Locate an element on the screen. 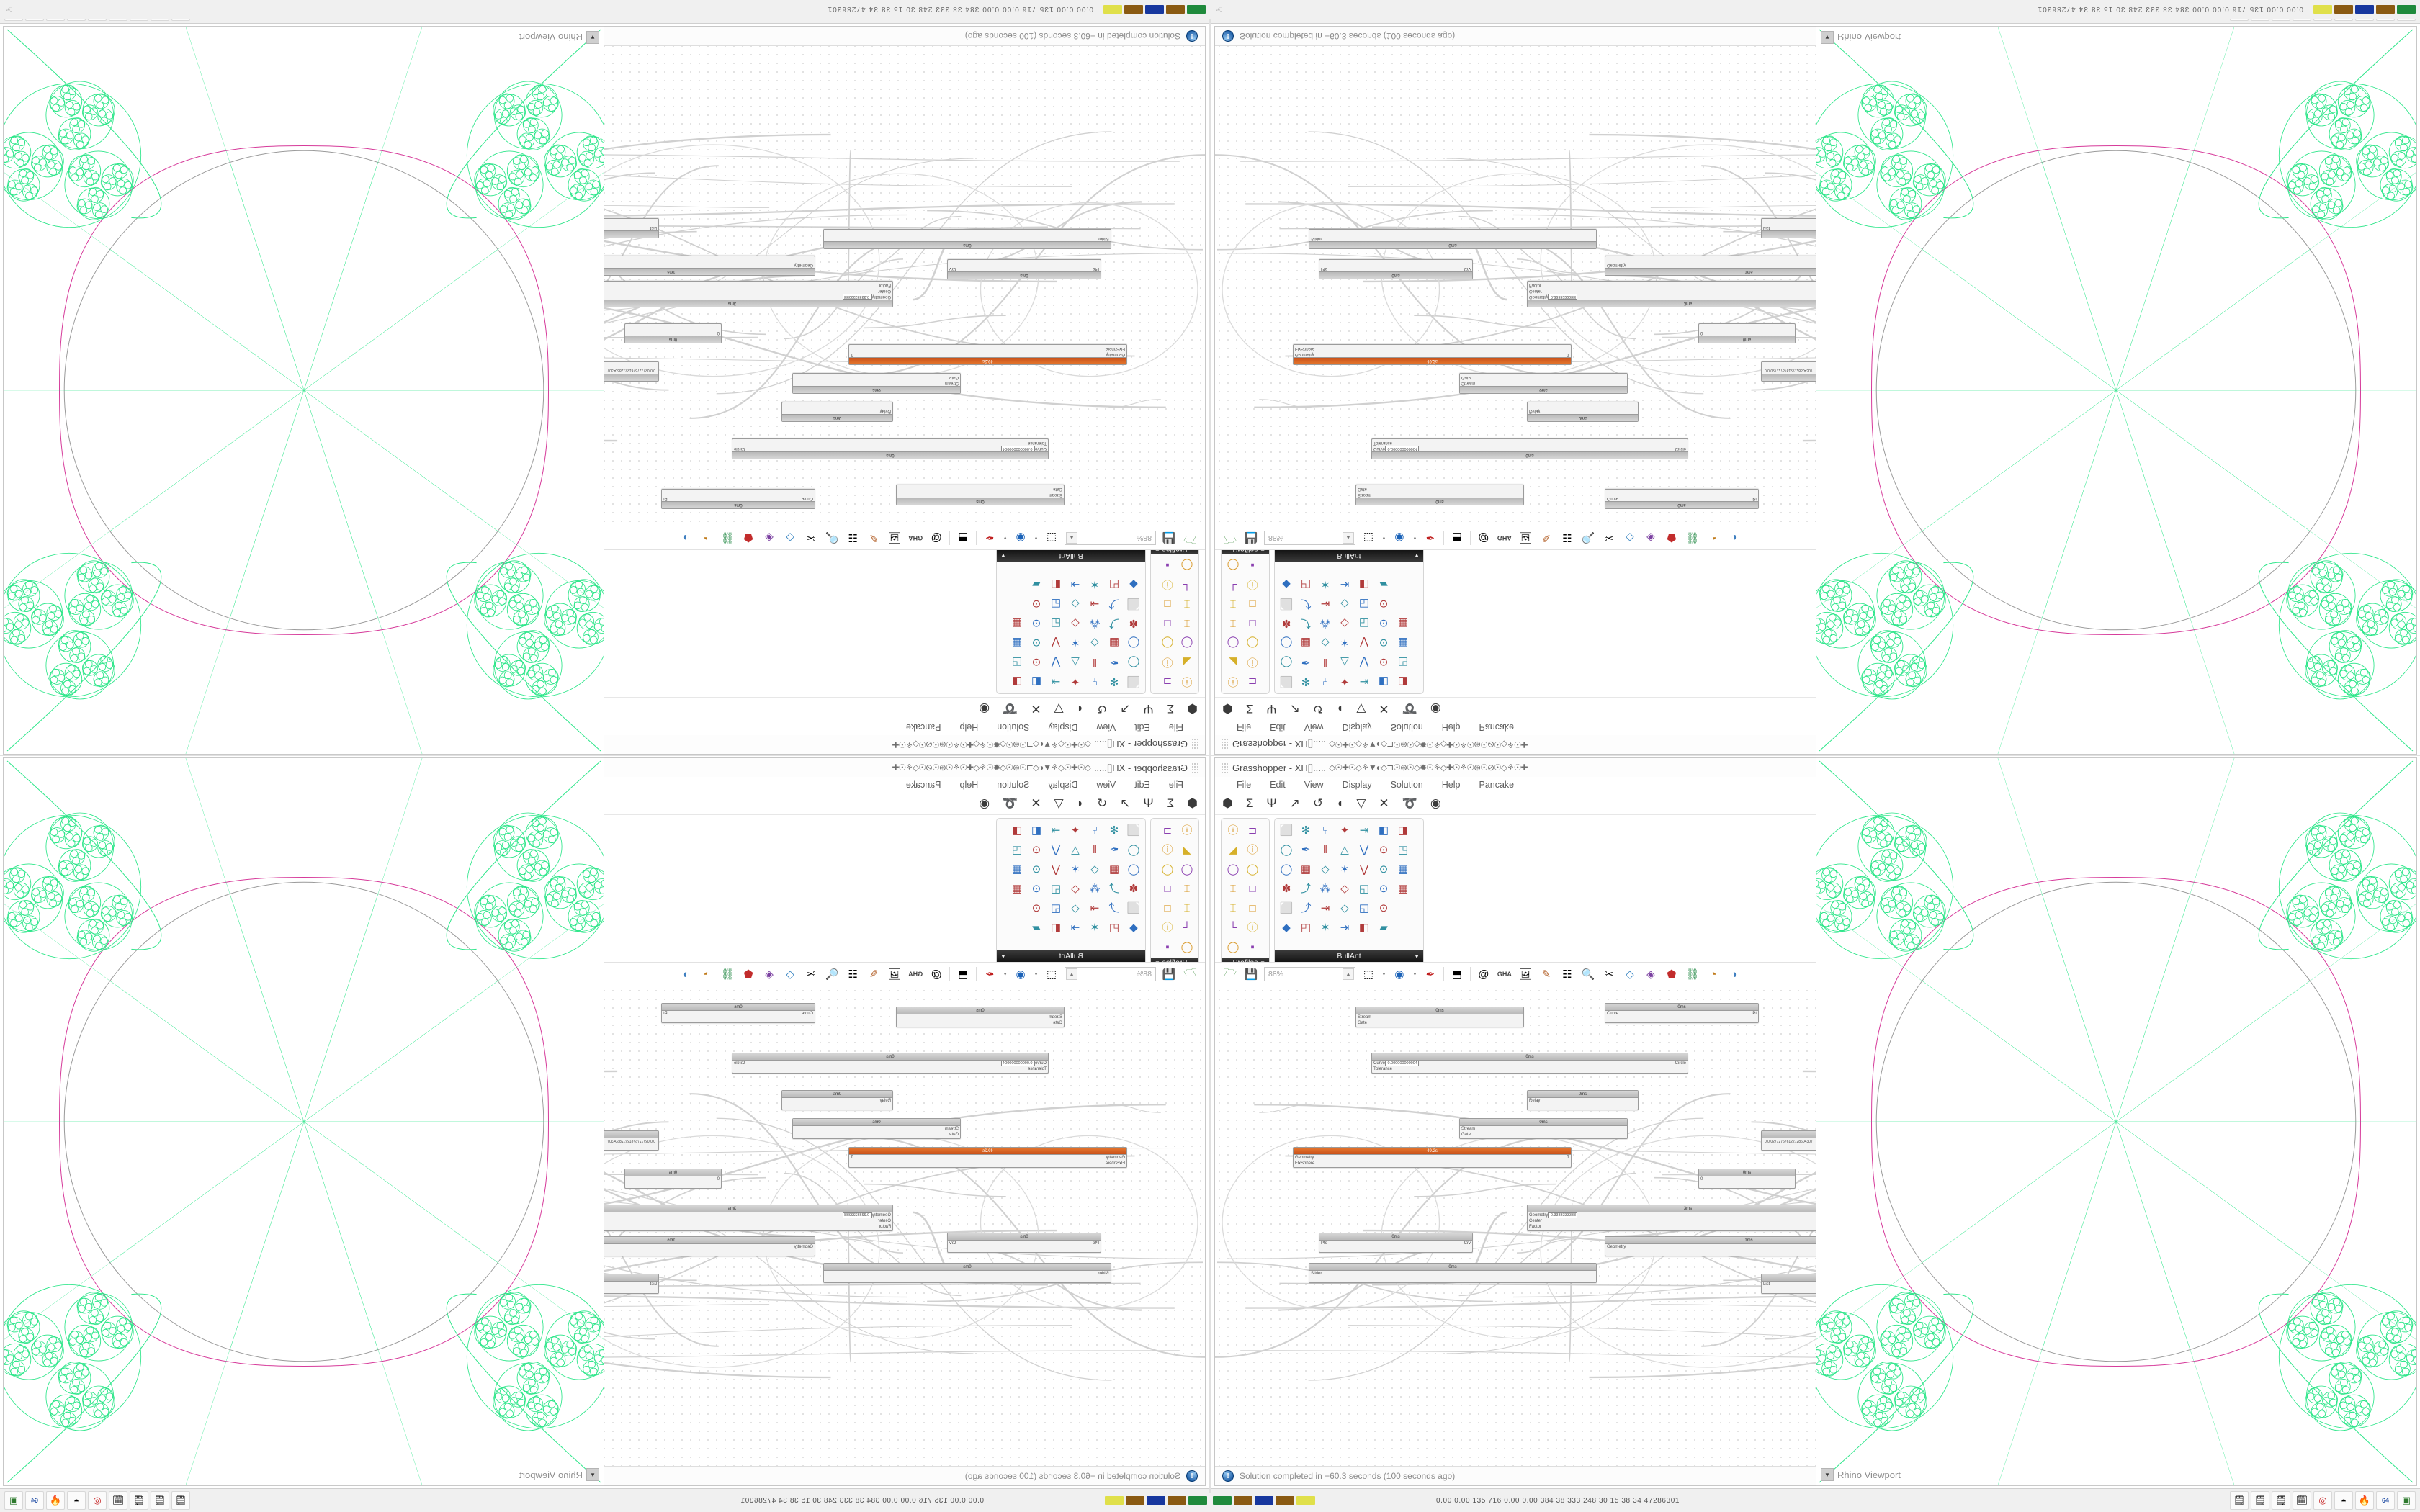 Image resolution: width=2420 pixels, height=1512 pixels. ribbon-panel-expand-icon: ▼ is located at coordinates (1003, 555).